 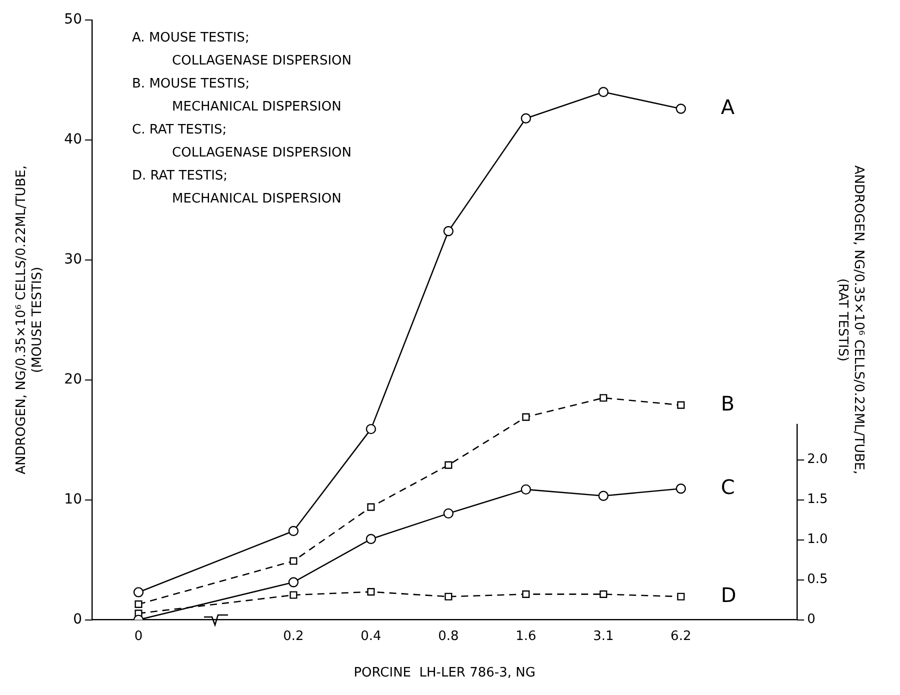 I want to click on x-tick-label: 0.2, so click(x=293, y=636).